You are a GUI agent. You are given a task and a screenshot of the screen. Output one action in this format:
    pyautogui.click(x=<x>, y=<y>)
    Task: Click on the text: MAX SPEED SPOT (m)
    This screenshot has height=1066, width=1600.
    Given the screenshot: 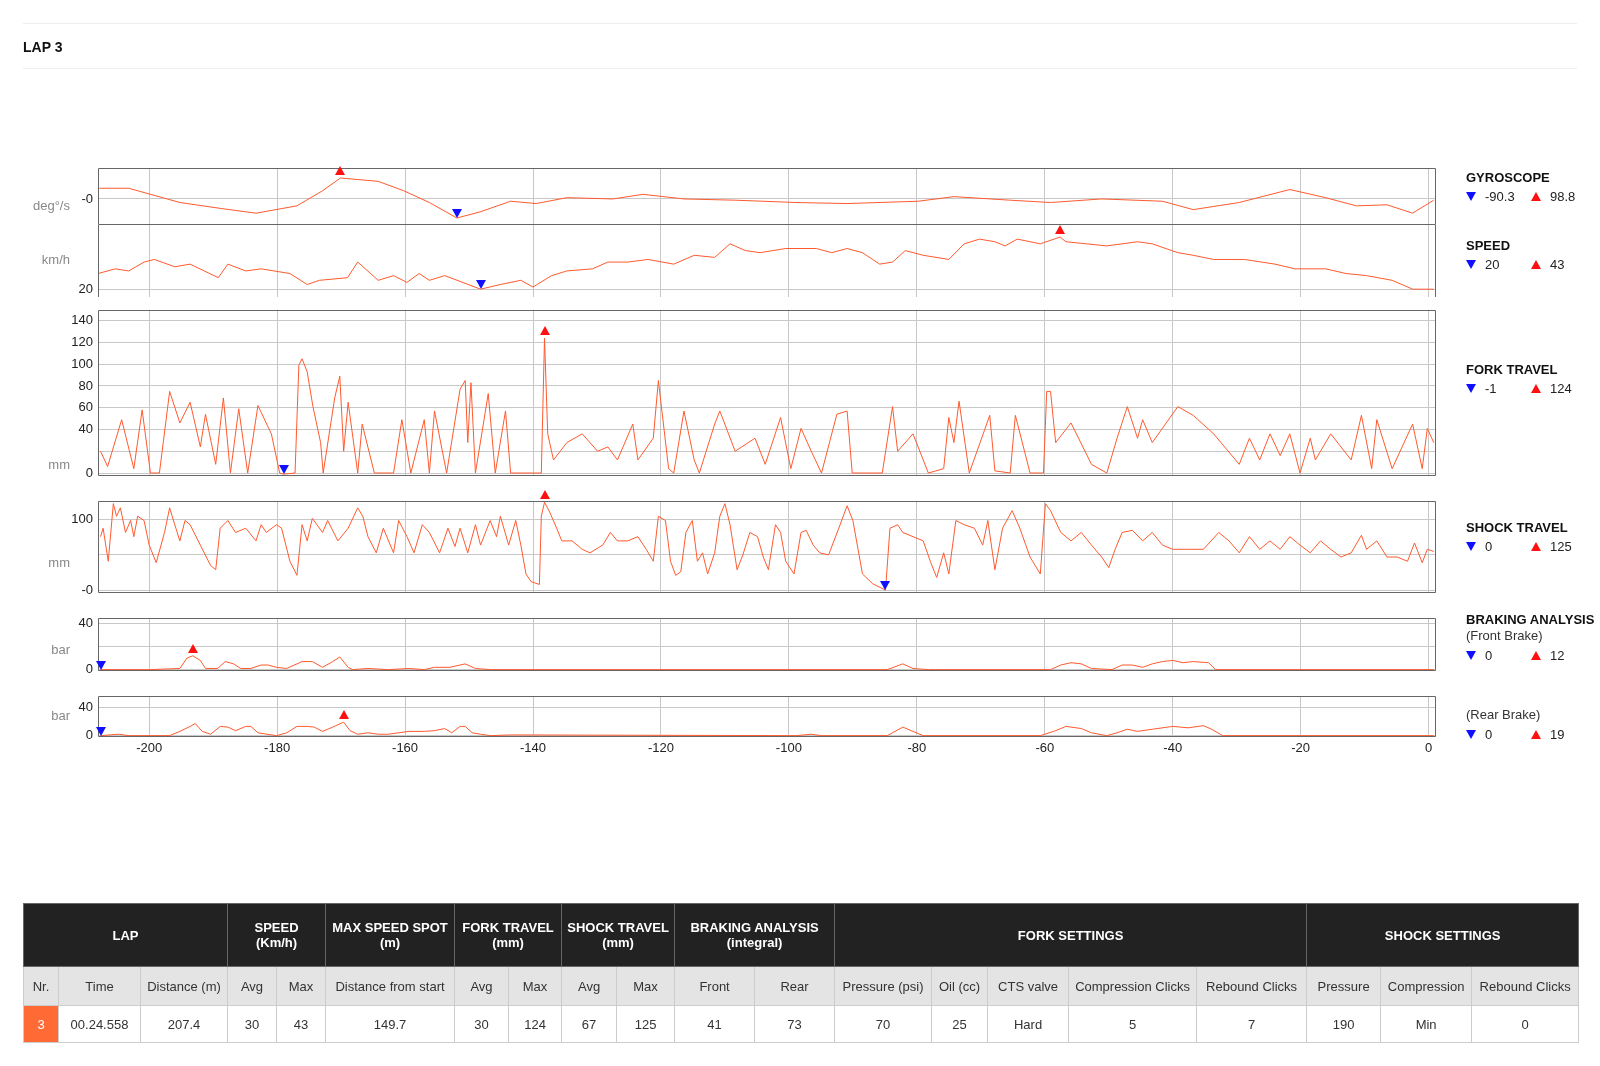 What is the action you would take?
    pyautogui.click(x=390, y=935)
    